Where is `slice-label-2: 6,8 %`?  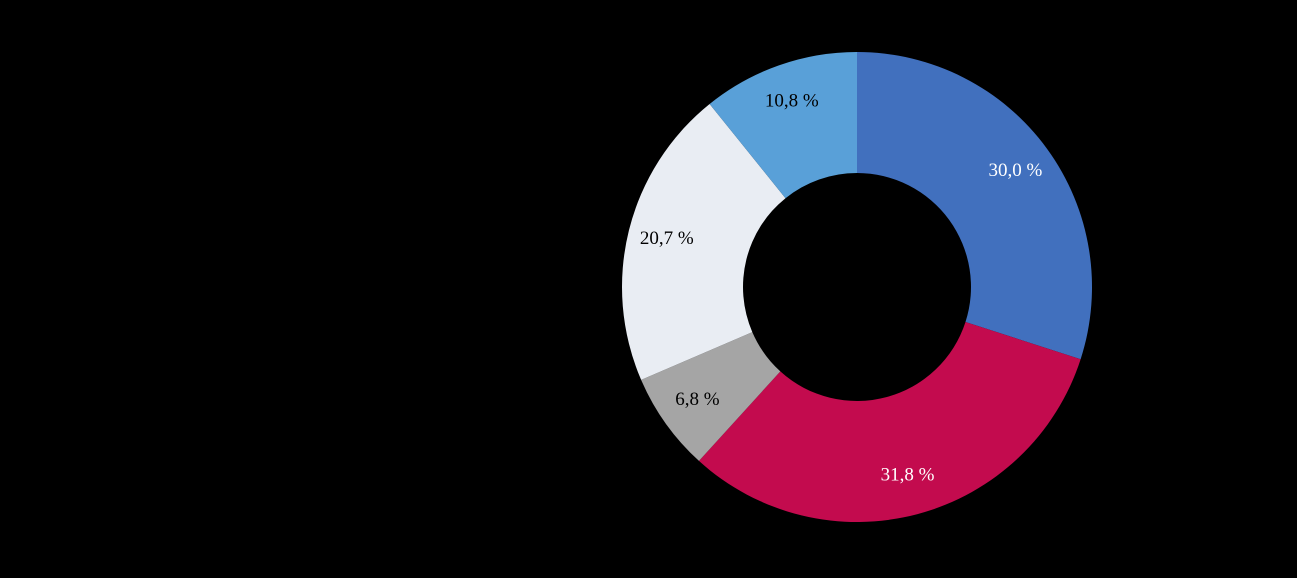
slice-label-2: 6,8 % is located at coordinates (697, 399).